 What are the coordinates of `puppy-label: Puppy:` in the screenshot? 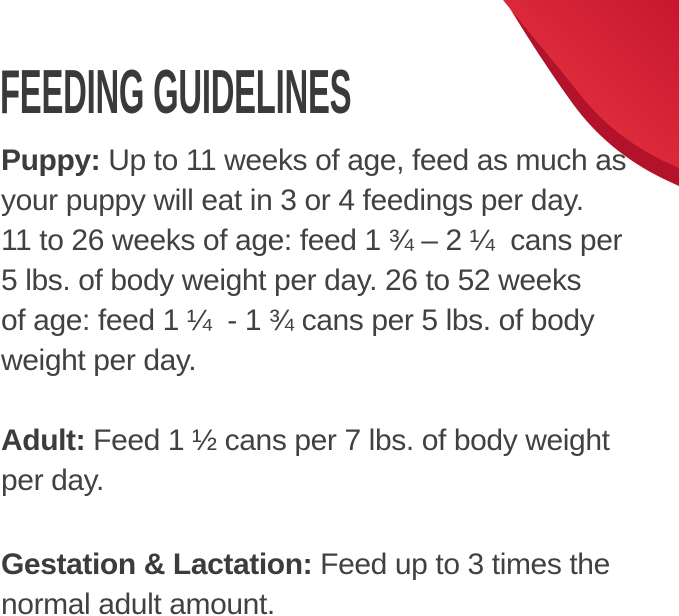 It's located at (51, 160).